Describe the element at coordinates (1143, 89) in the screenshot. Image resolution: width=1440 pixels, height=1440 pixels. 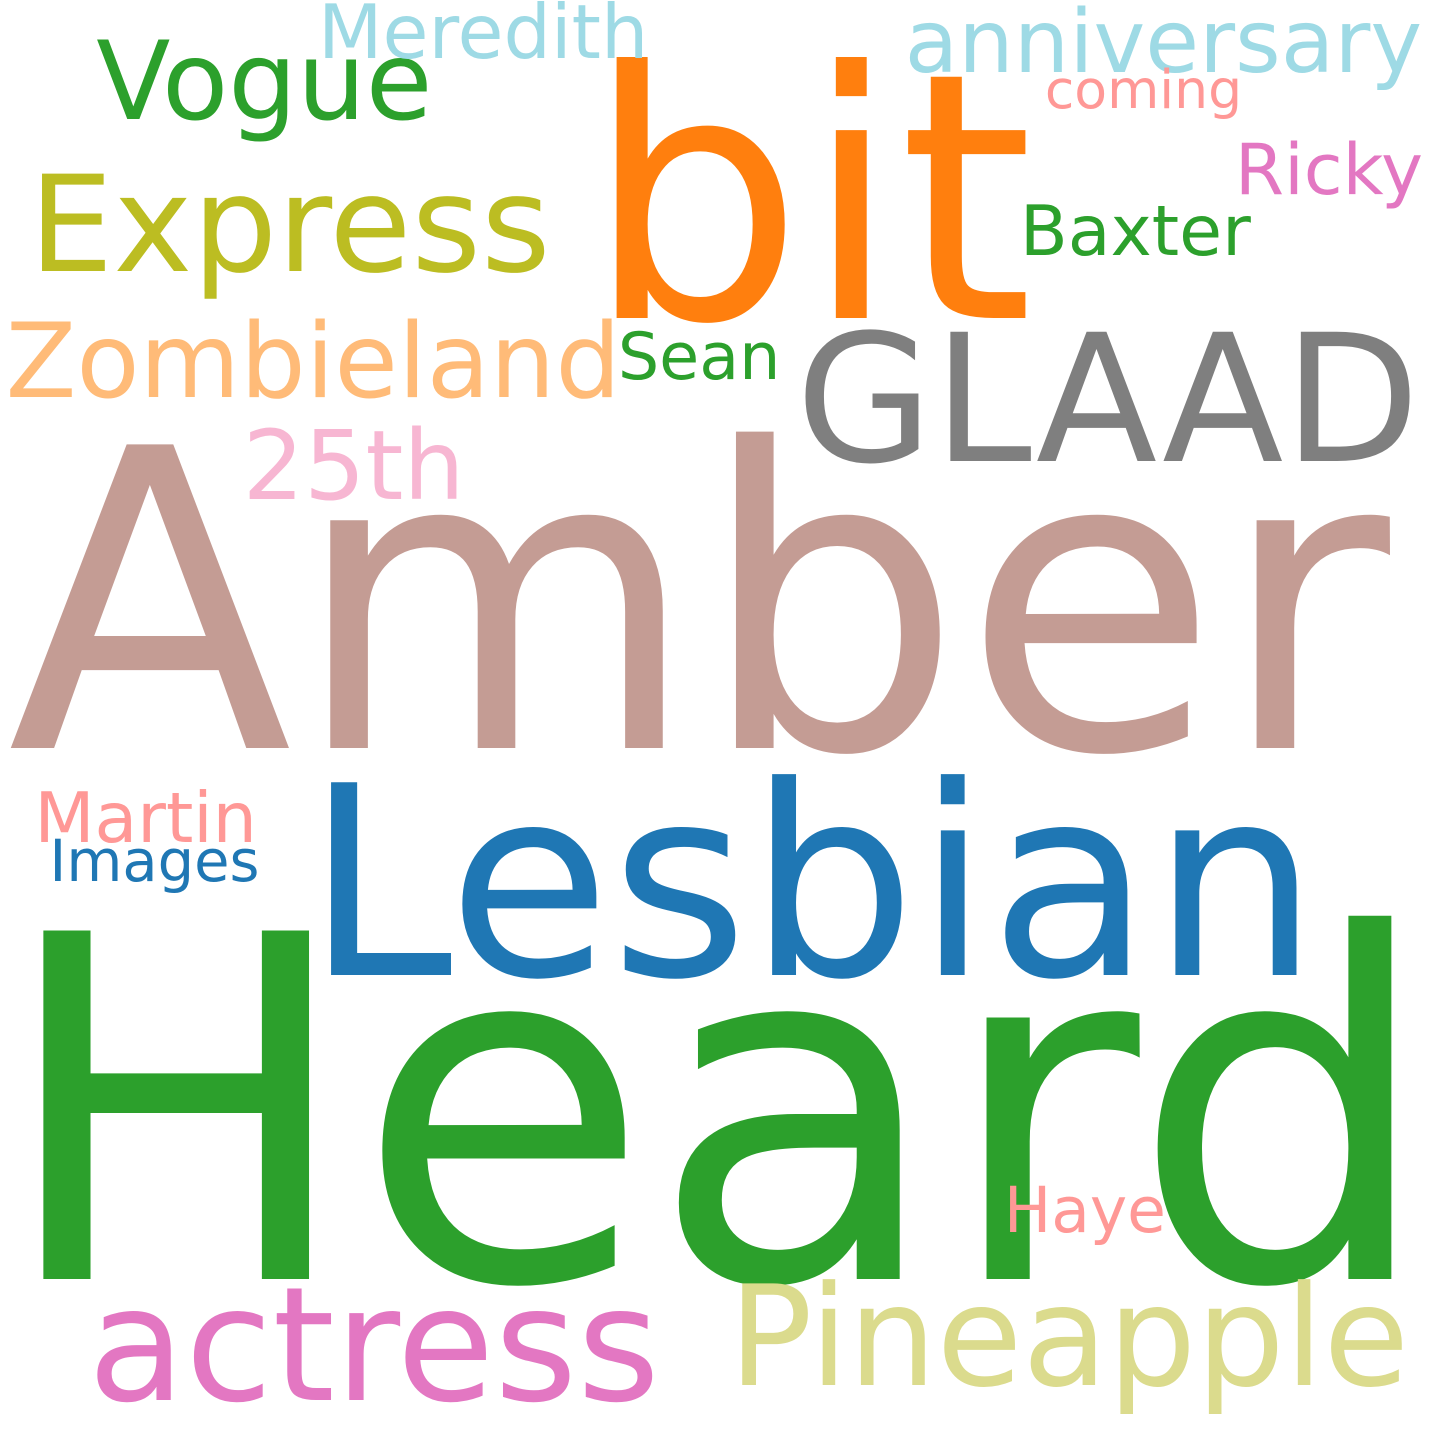
I see `word-coming: coming` at that location.